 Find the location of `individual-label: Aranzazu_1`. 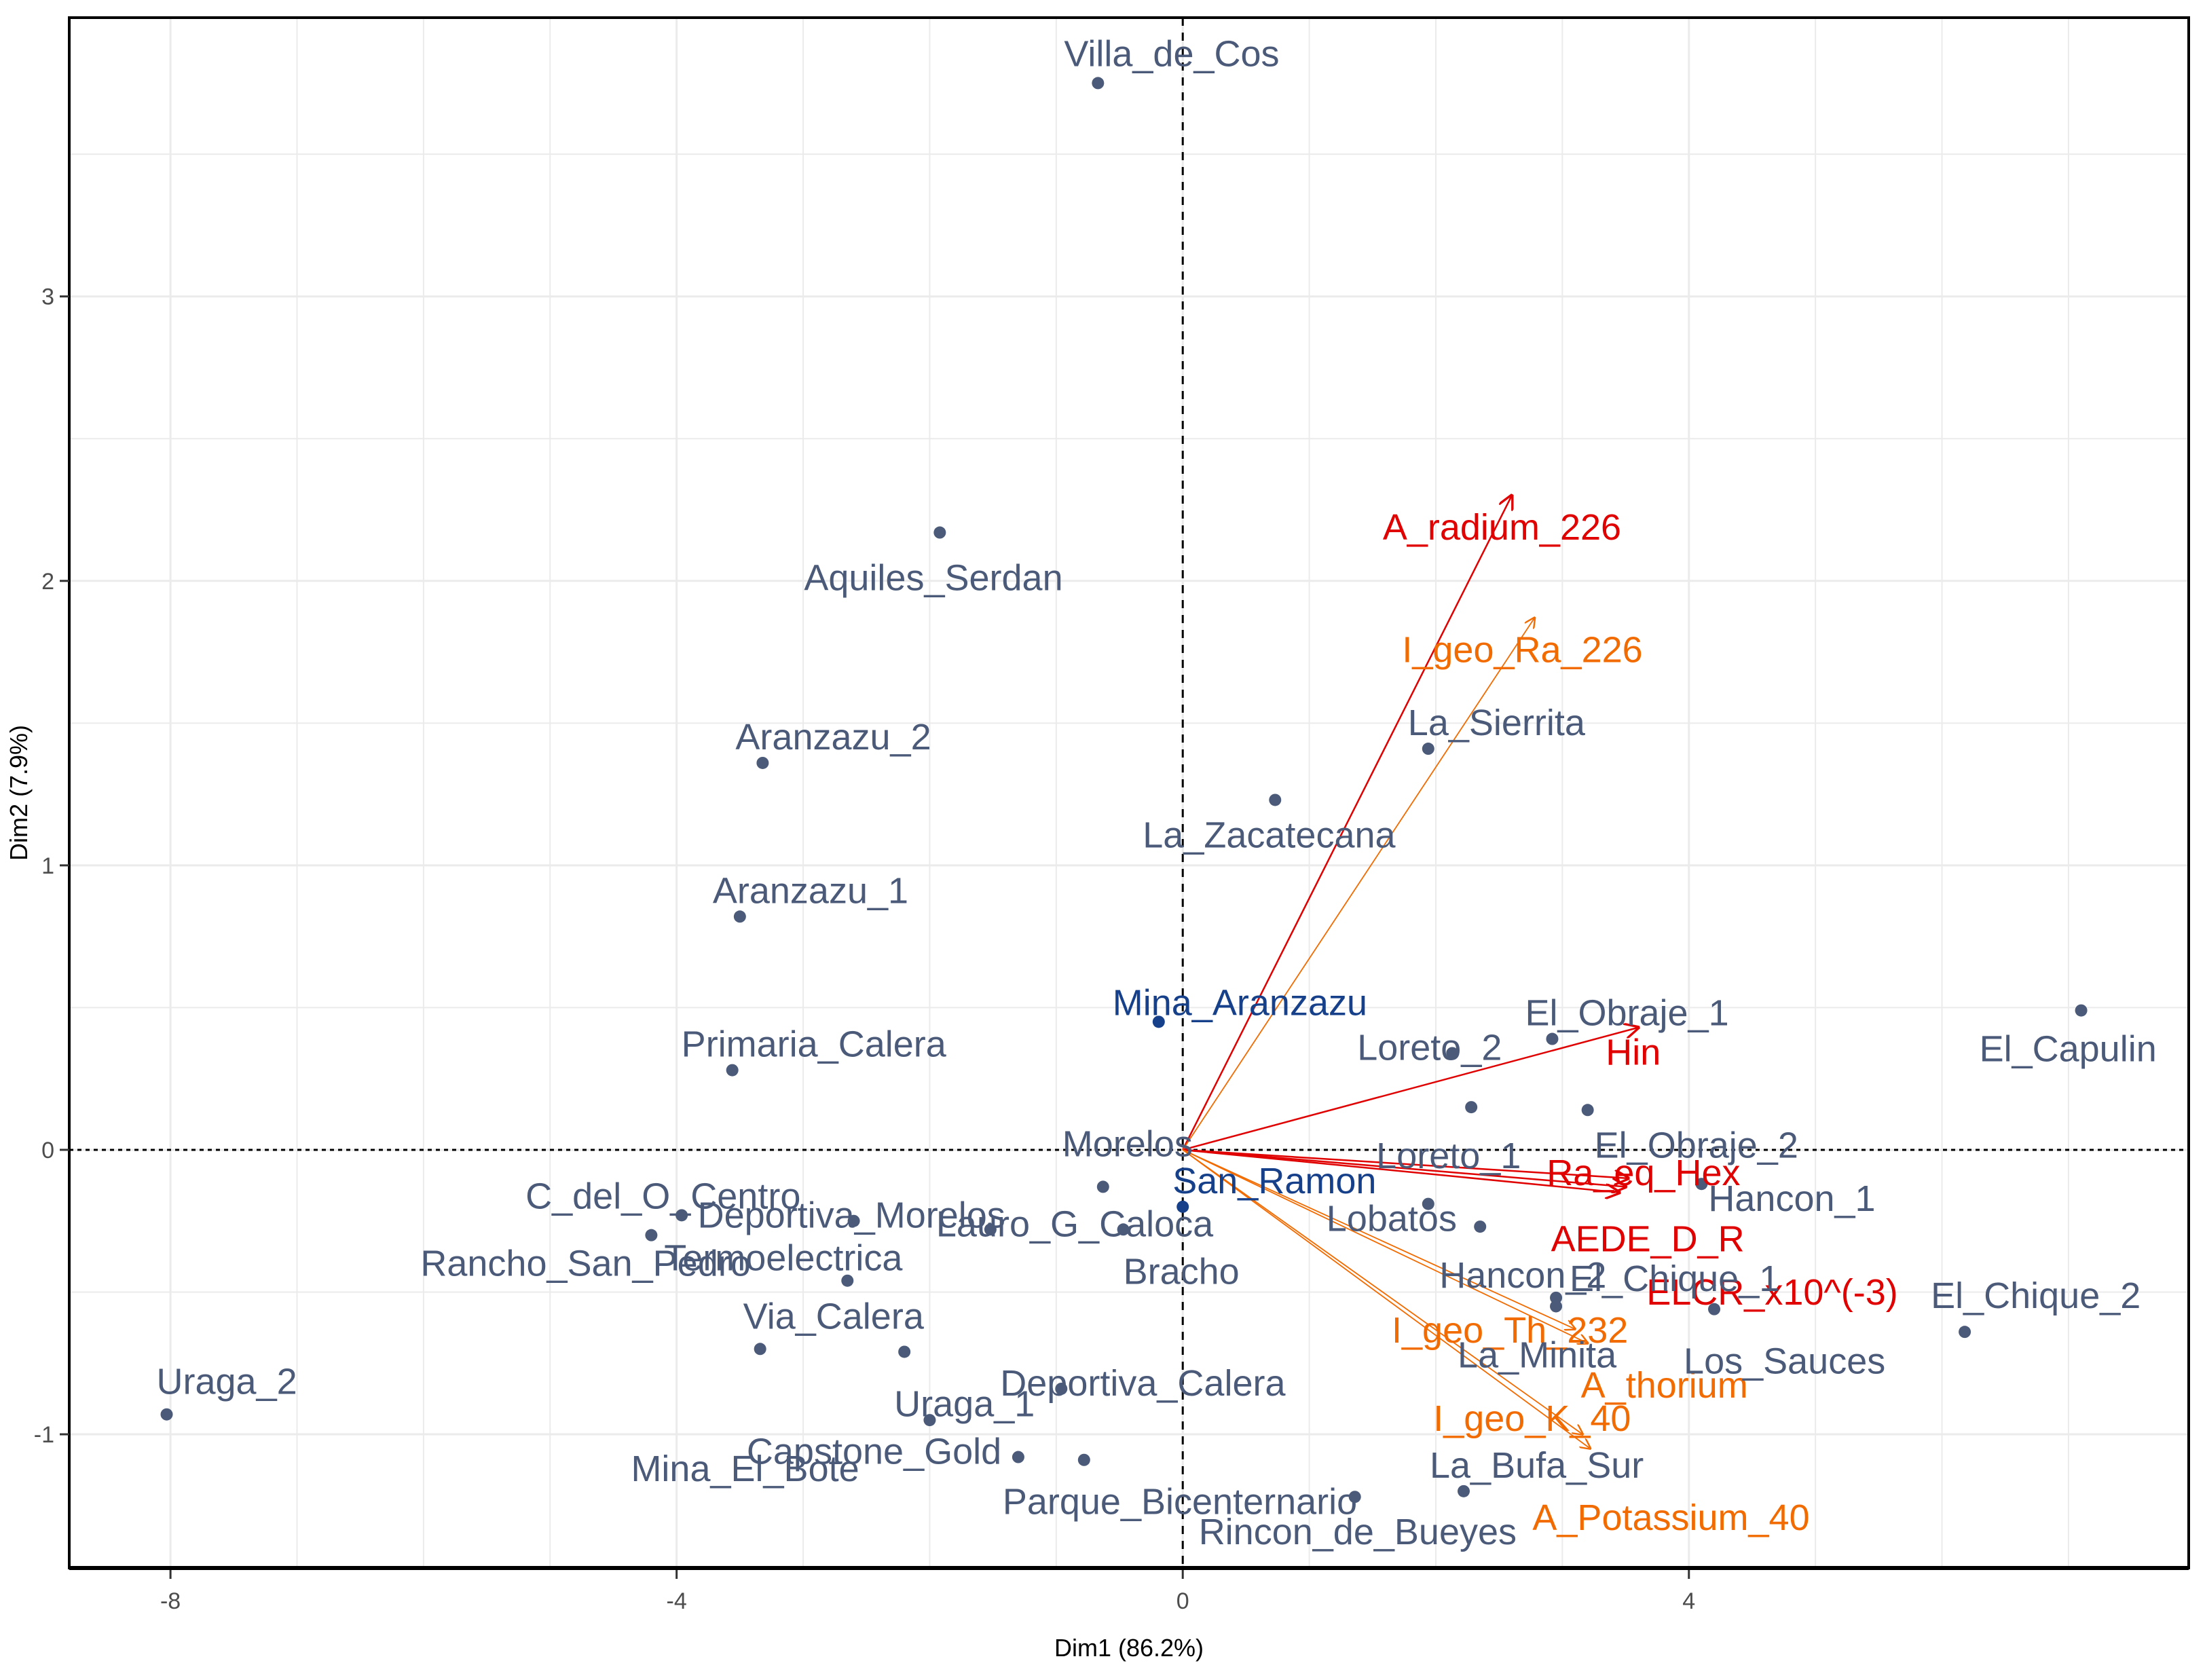

individual-label: Aranzazu_1 is located at coordinates (811, 891).